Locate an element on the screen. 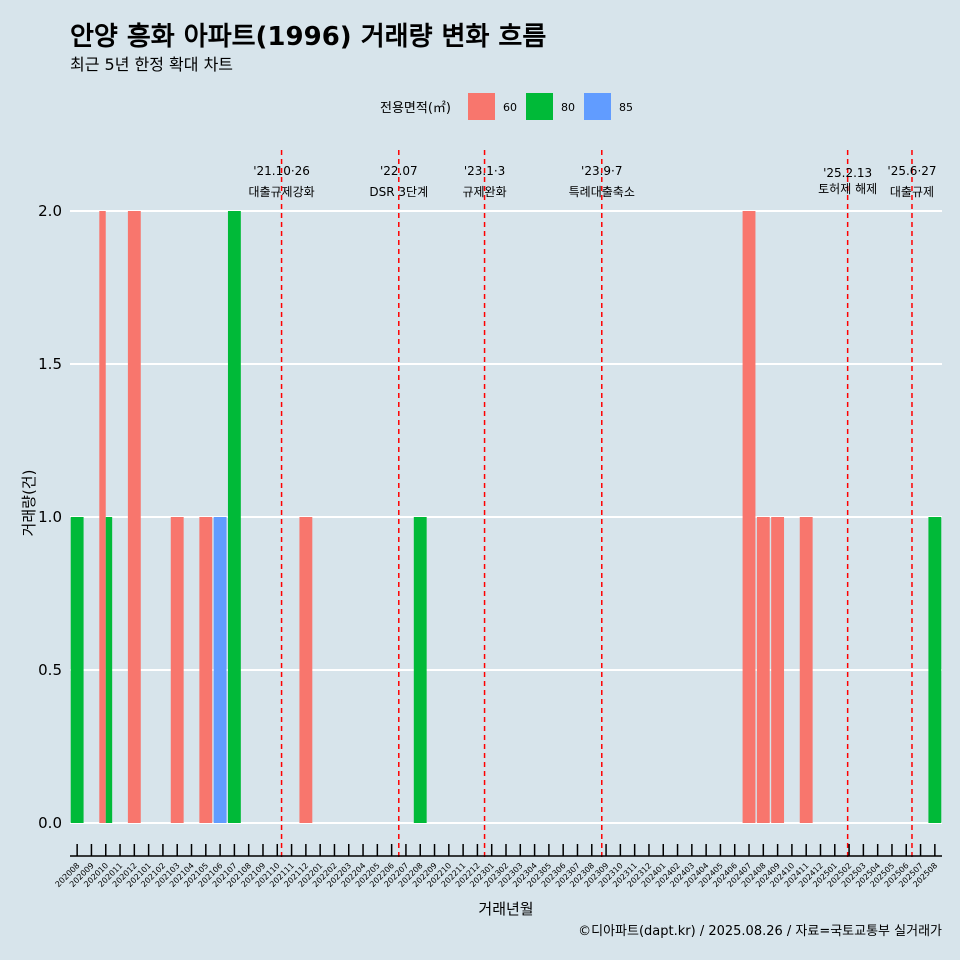 The width and height of the screenshot is (960, 960). y-tick-label: 1.5 is located at coordinates (50, 364).